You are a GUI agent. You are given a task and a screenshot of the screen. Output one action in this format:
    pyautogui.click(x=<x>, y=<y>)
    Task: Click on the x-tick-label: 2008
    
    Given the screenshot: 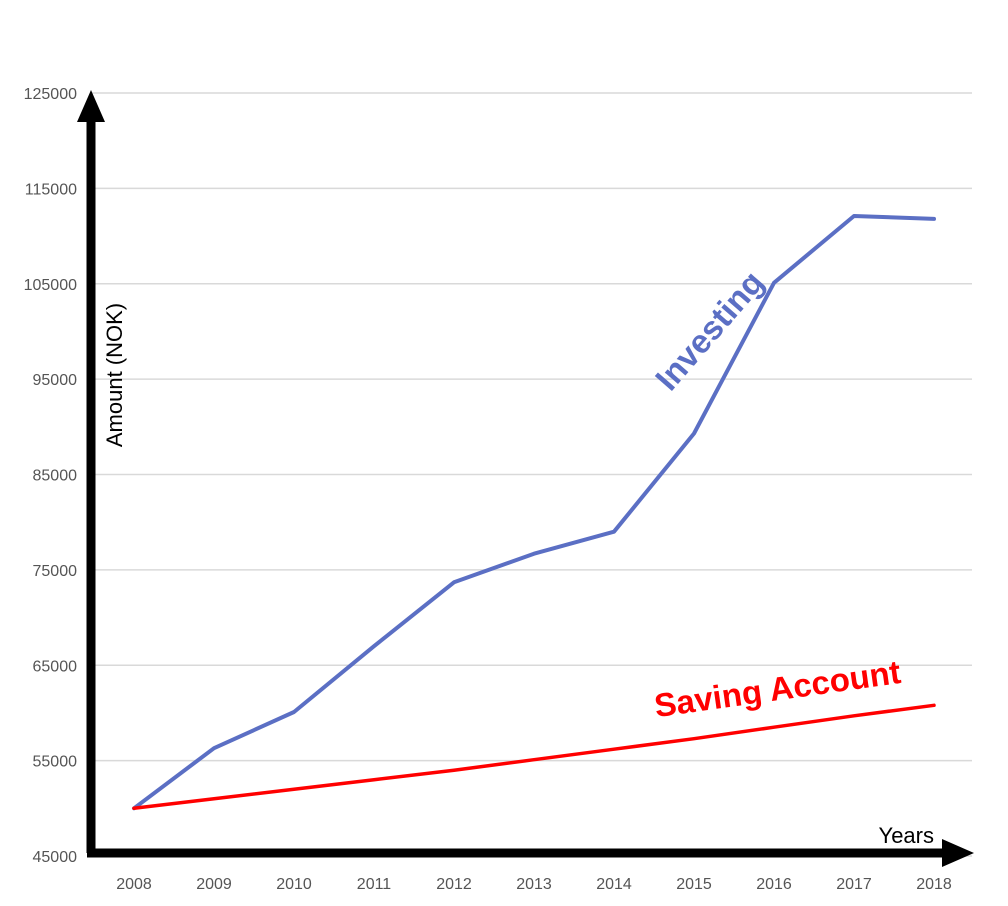 What is the action you would take?
    pyautogui.click(x=134, y=884)
    